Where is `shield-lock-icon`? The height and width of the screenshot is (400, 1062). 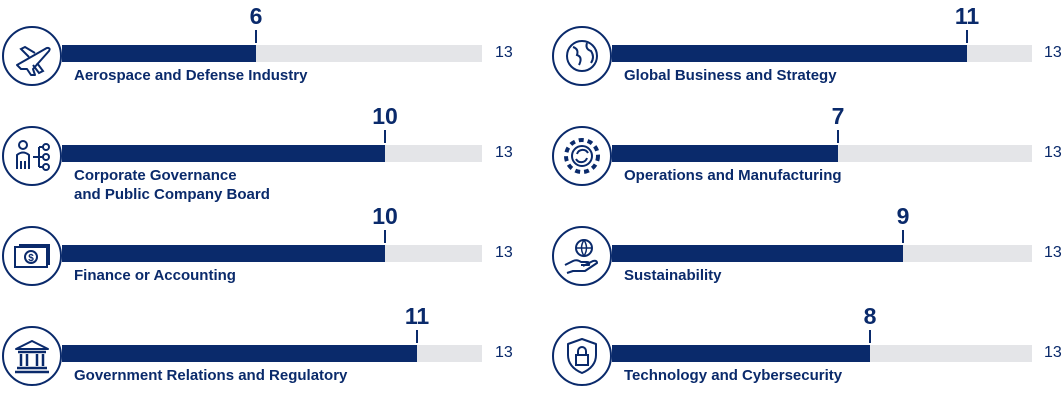 shield-lock-icon is located at coordinates (582, 356).